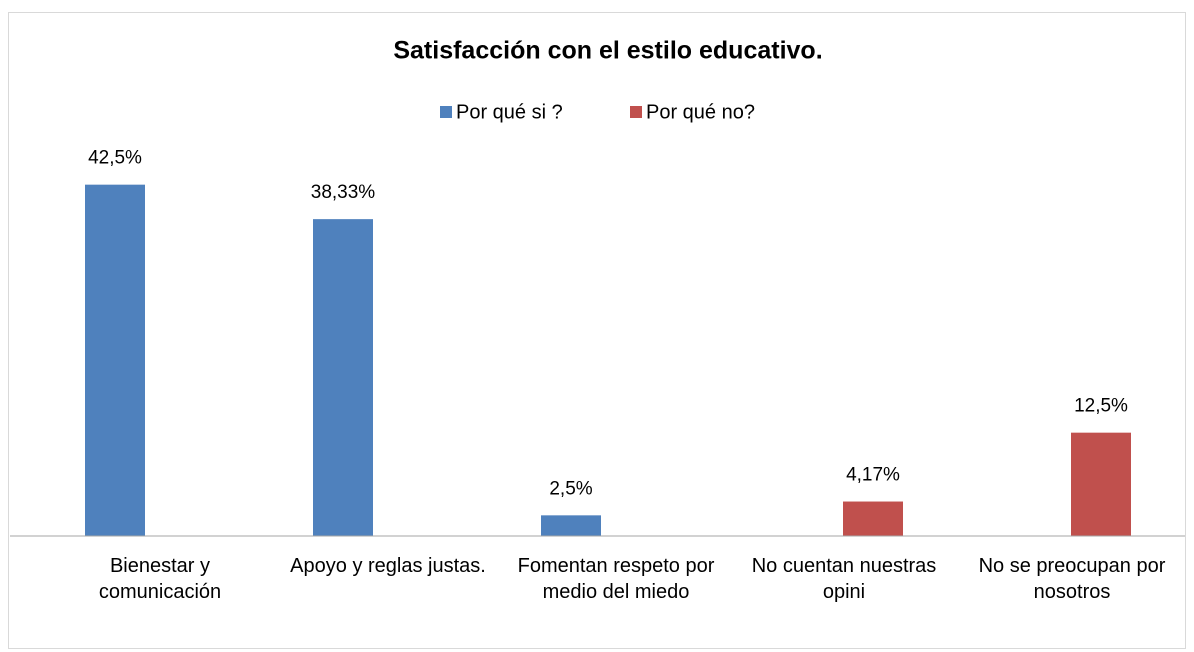 The image size is (1194, 652). I want to click on data-label: 12,5%, so click(1101, 406).